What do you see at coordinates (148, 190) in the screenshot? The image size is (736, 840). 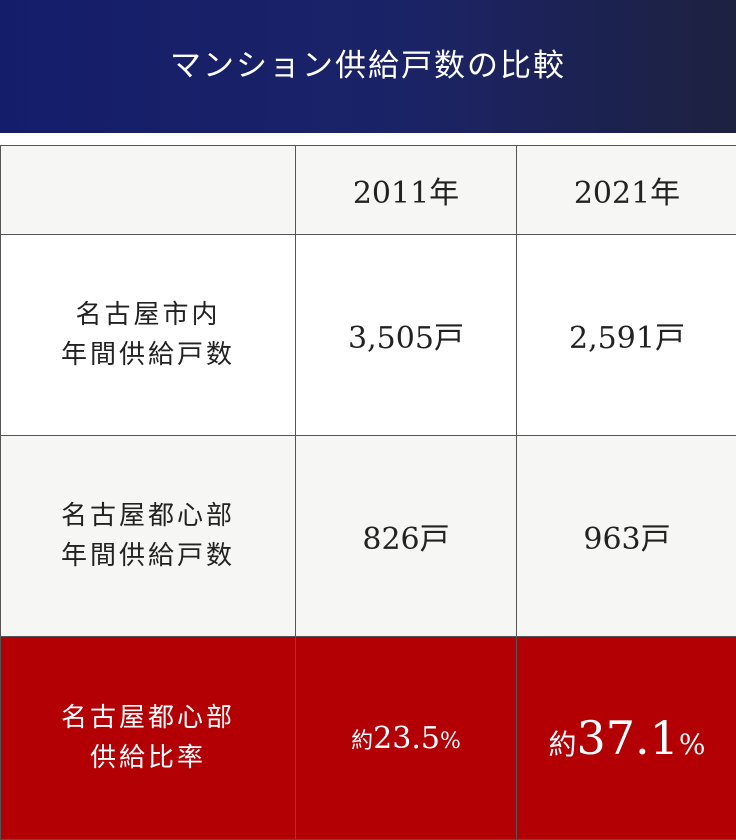 I see `header-cell-empty` at bounding box center [148, 190].